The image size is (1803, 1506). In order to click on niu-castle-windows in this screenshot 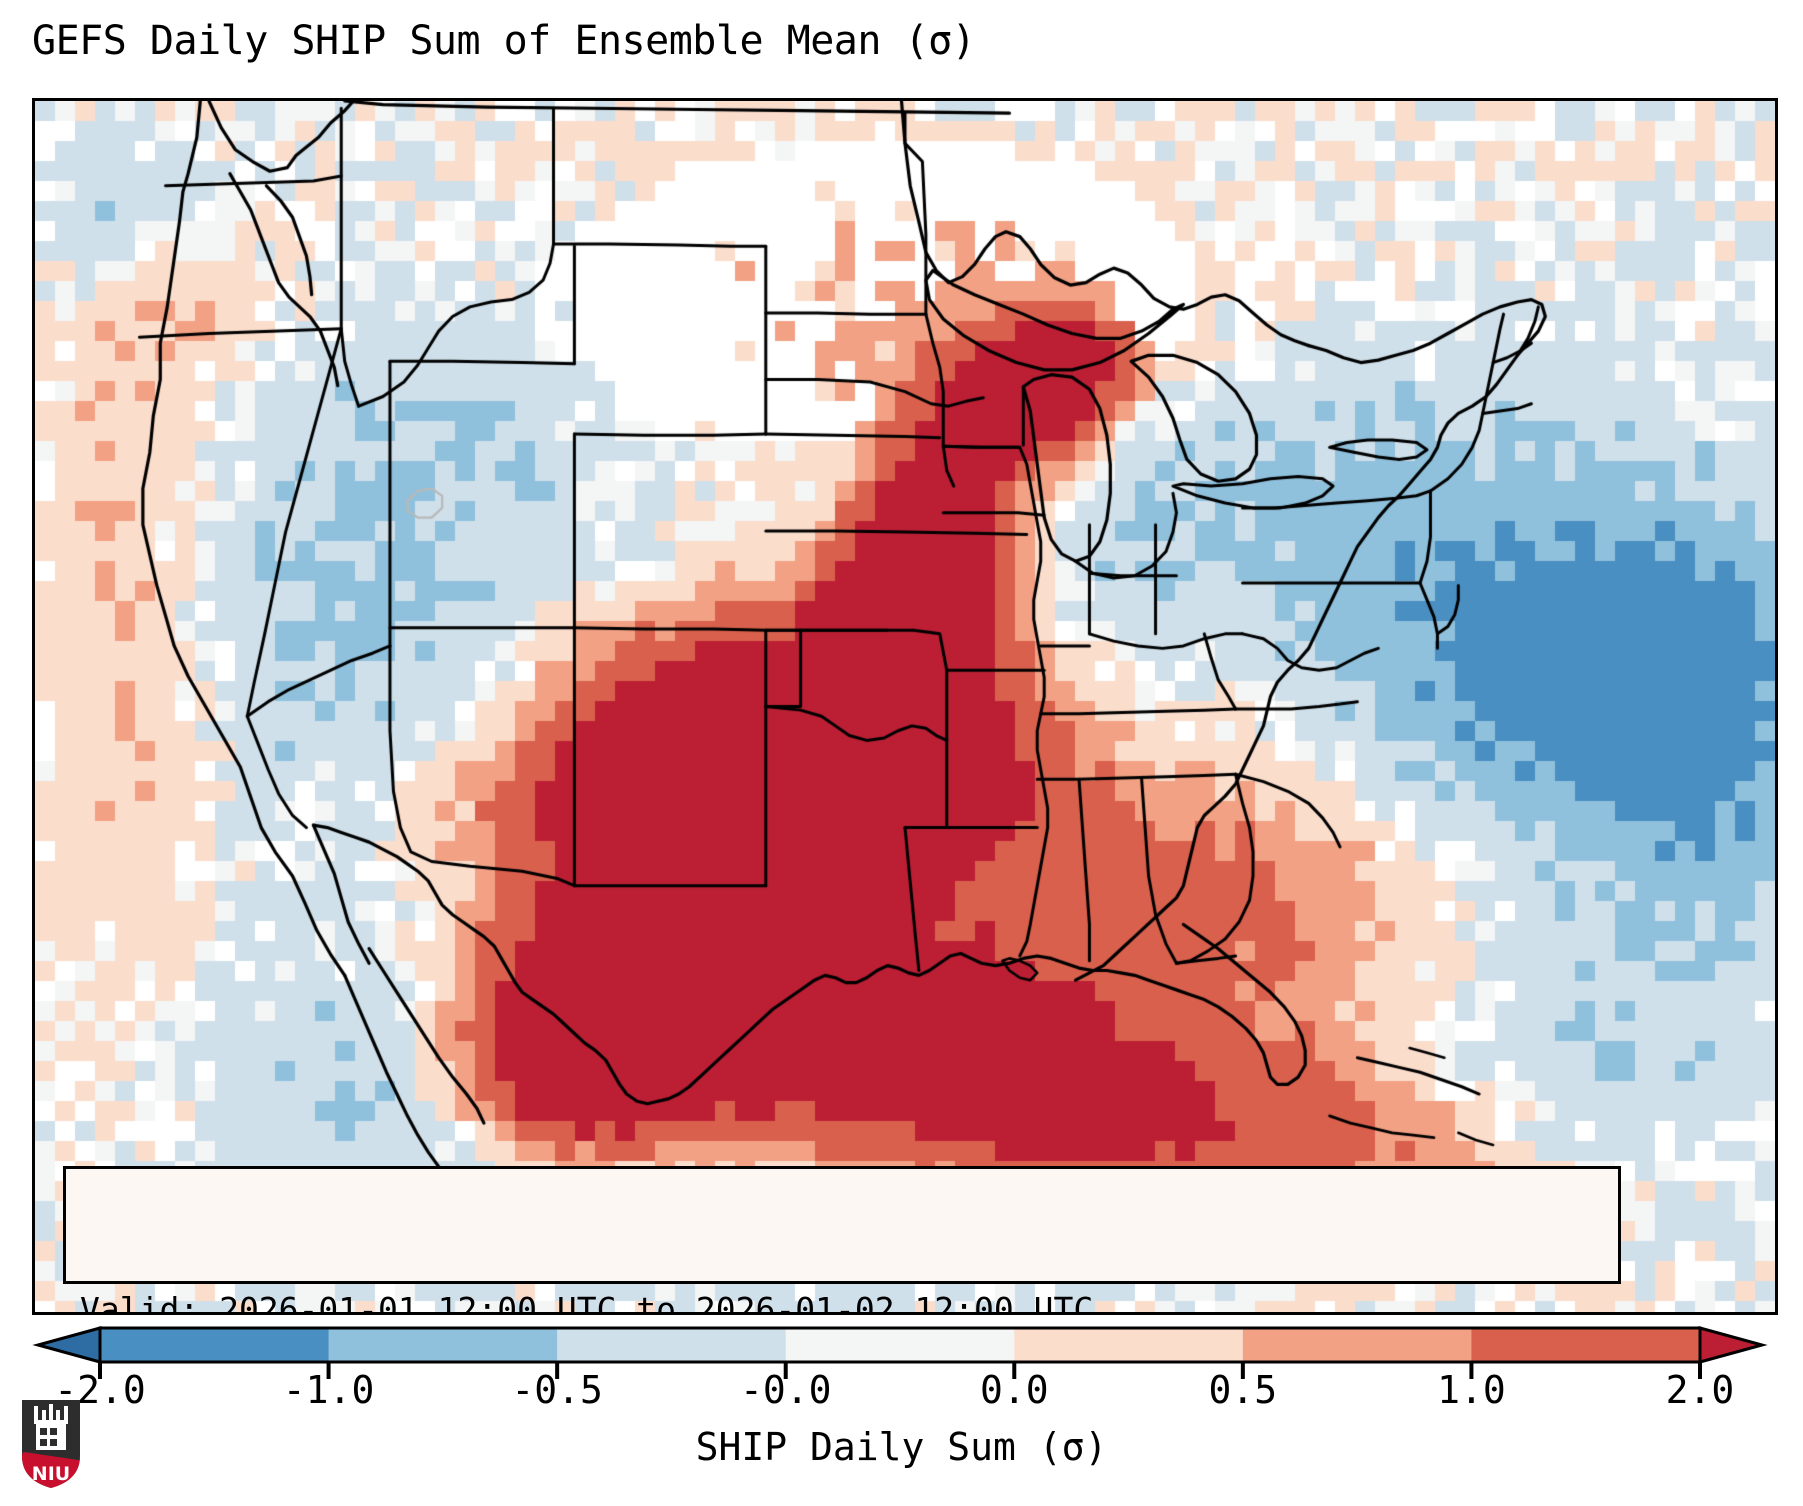, I will do `click(48, 1437)`.